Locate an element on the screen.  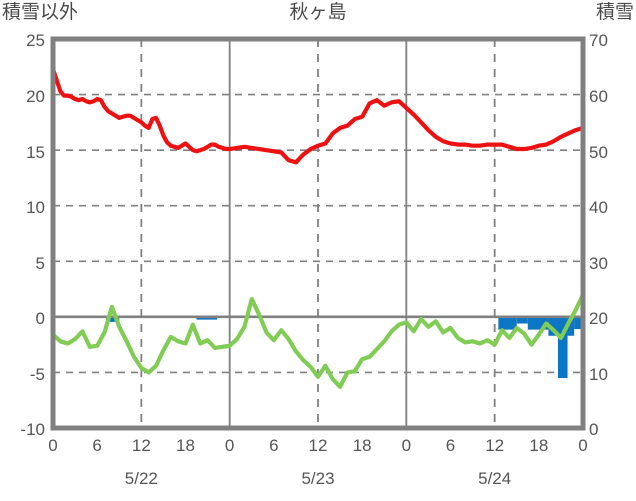
snow-bars is located at coordinates (344, 347).